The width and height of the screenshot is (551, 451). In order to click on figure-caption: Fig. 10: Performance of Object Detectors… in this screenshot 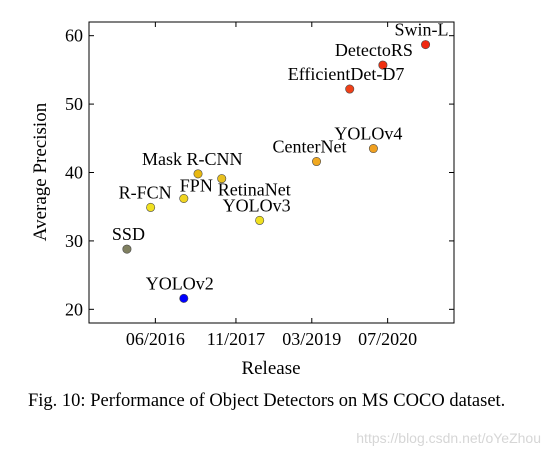, I will do `click(267, 401)`.